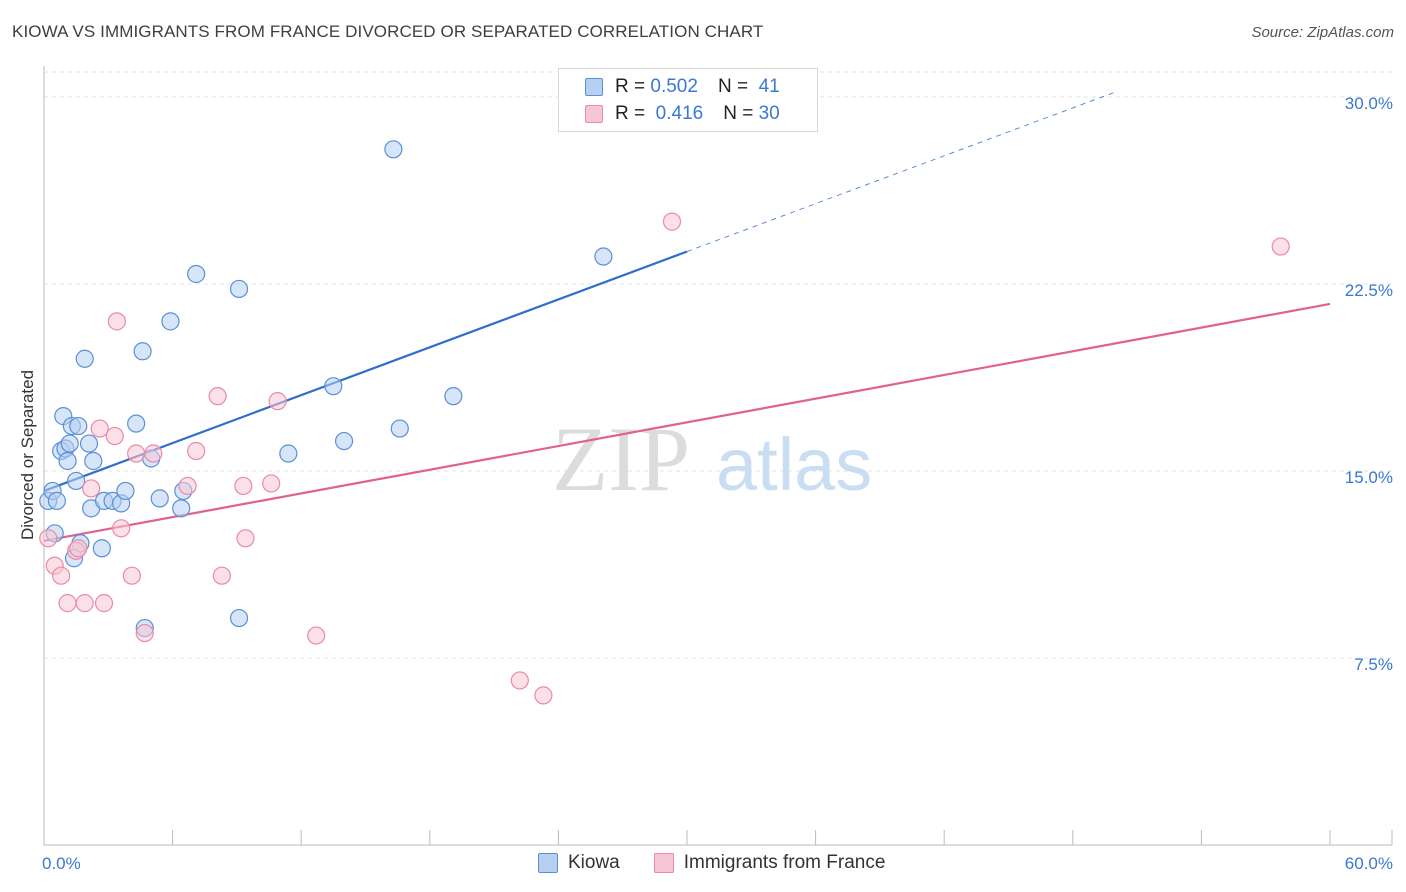 This screenshot has width=1406, height=892. What do you see at coordinates (712, 459) in the screenshot?
I see `watermark: ZIP atlas` at bounding box center [712, 459].